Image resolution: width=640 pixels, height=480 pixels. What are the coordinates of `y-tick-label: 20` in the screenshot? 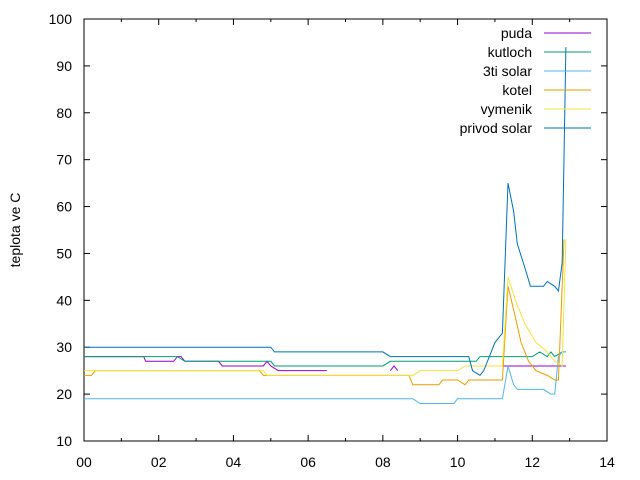 It's located at (64, 394).